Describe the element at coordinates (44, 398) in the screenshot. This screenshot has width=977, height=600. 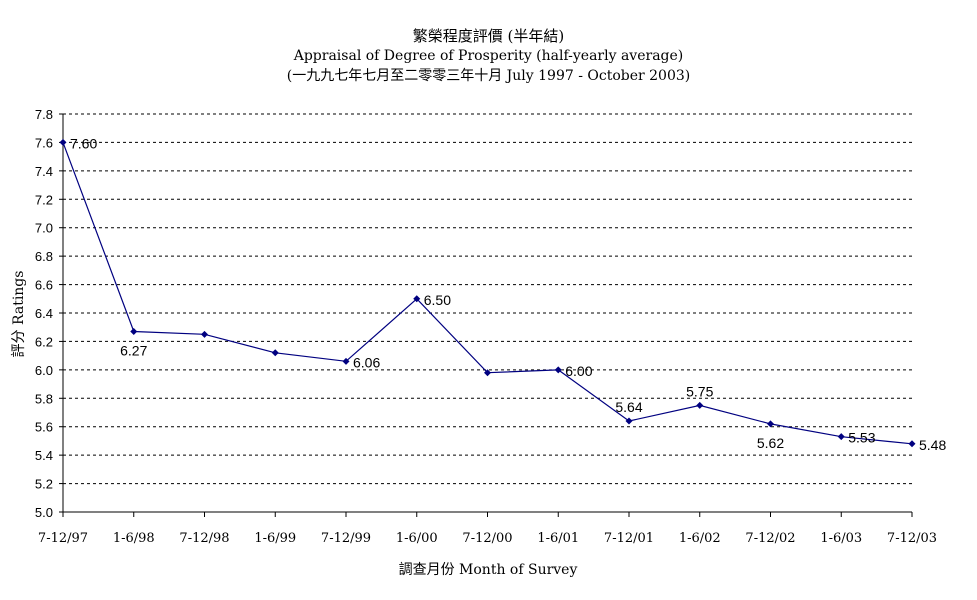
I see `y-tick-label: 5.8` at that location.